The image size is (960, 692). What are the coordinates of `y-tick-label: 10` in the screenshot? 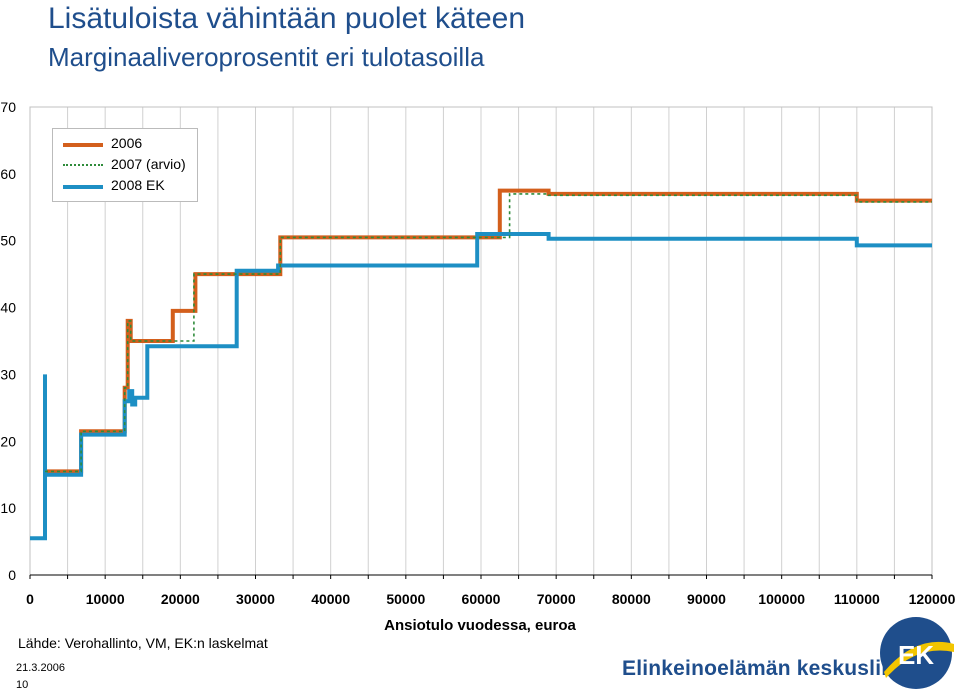 It's located at (8, 508).